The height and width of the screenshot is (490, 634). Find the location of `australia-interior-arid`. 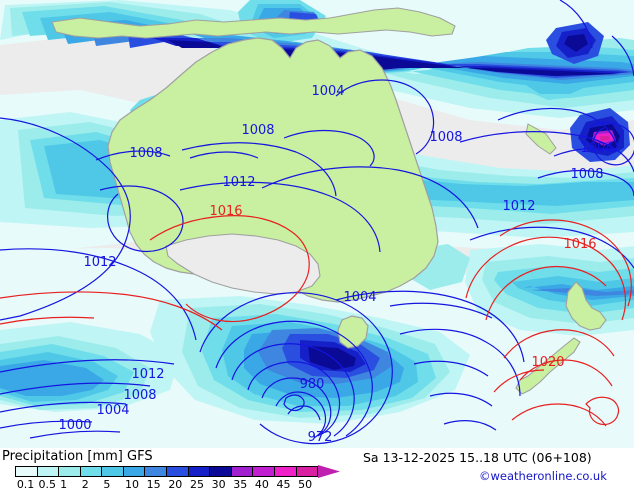

australia-interior-arid is located at coordinates (243, 264).